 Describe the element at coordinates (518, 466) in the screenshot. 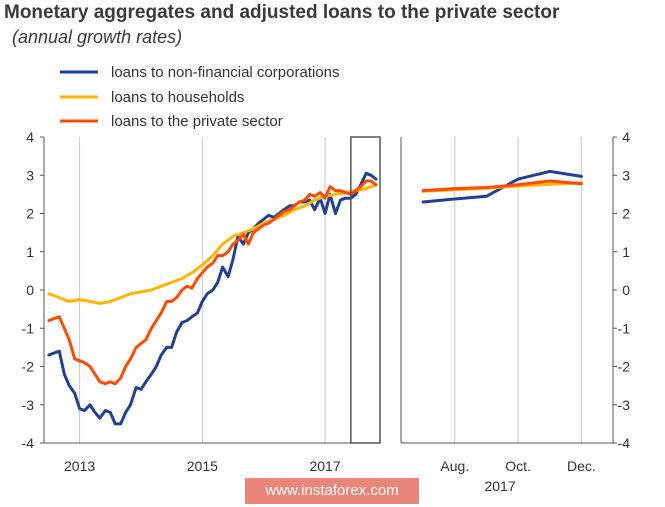

I see `right-x-tick-label: Oct.` at that location.